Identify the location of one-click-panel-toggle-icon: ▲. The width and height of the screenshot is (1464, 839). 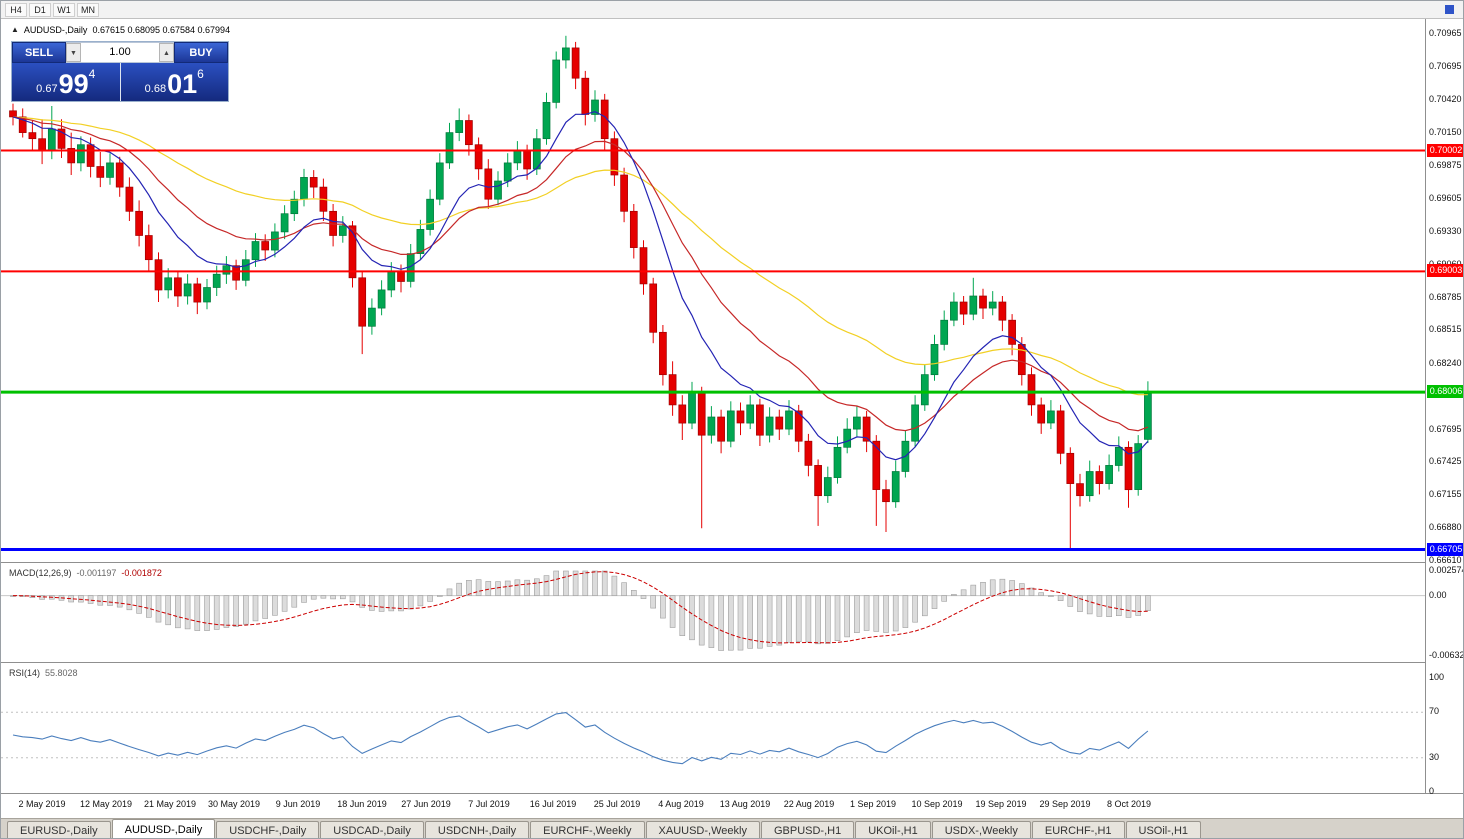
(15, 29).